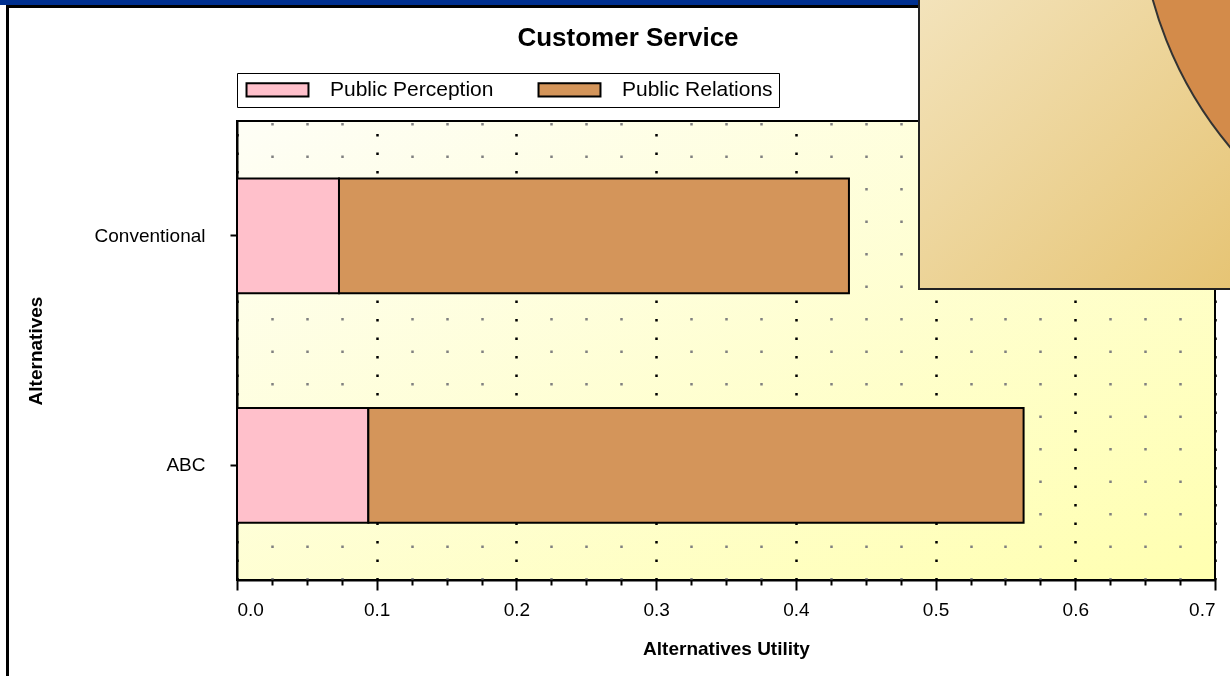 Image resolution: width=1230 pixels, height=676 pixels. I want to click on x-tick-label: 0.4, so click(796, 609).